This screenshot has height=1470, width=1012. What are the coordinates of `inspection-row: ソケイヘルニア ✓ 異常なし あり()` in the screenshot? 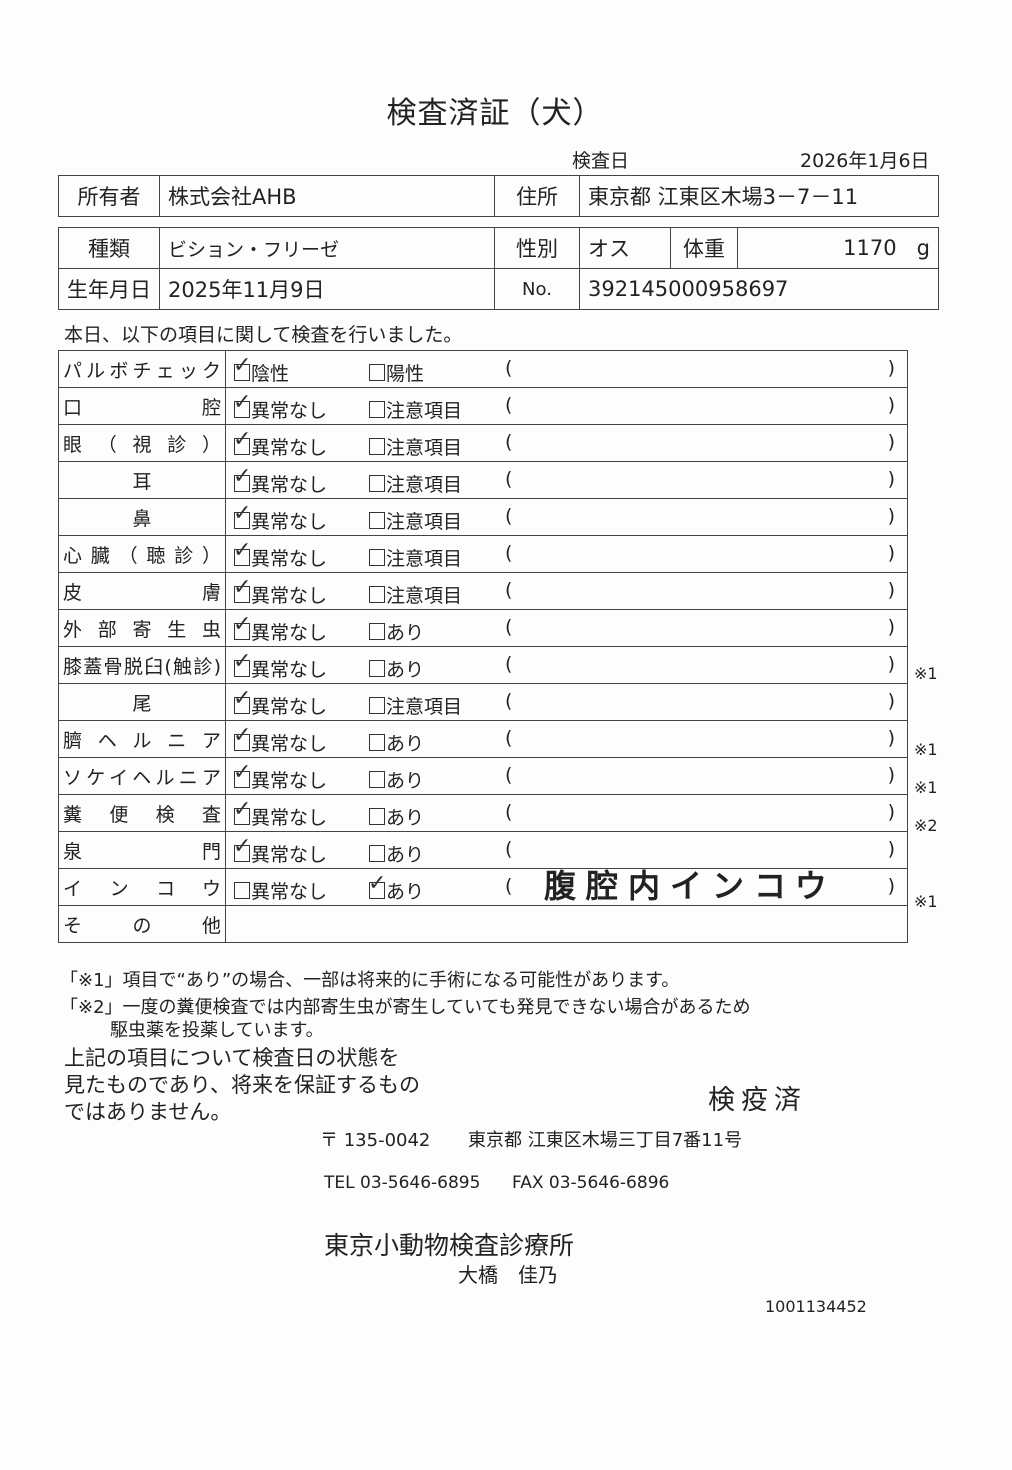 It's located at (483, 776).